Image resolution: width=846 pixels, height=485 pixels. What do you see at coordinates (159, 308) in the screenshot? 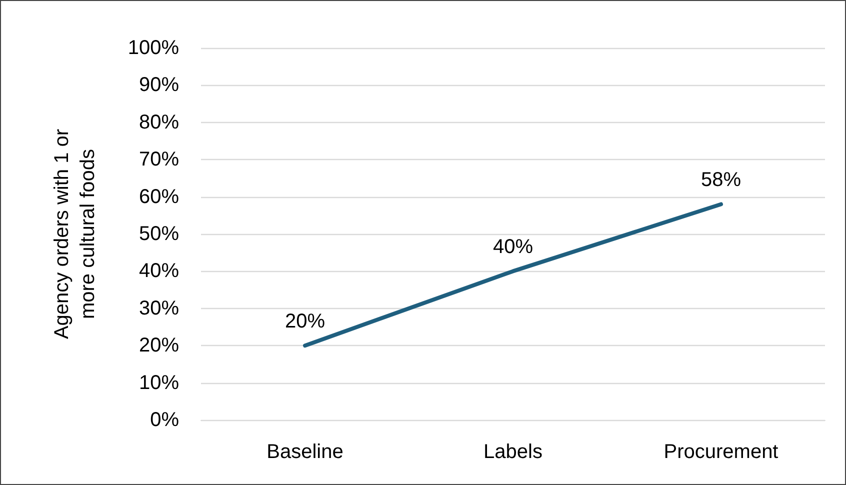
I see `y-tick-label: 30%` at bounding box center [159, 308].